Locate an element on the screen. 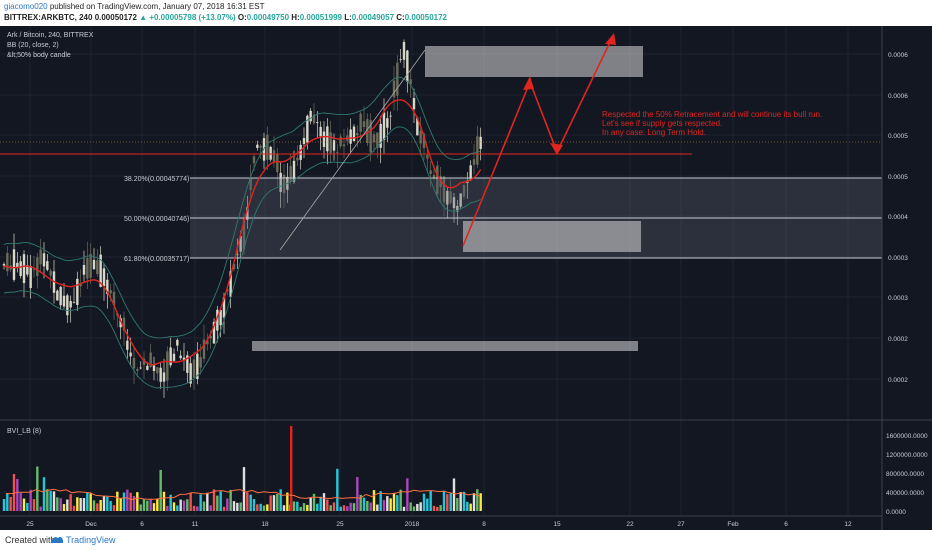 The height and width of the screenshot is (550, 932). time-tick-label: 11 is located at coordinates (195, 524).